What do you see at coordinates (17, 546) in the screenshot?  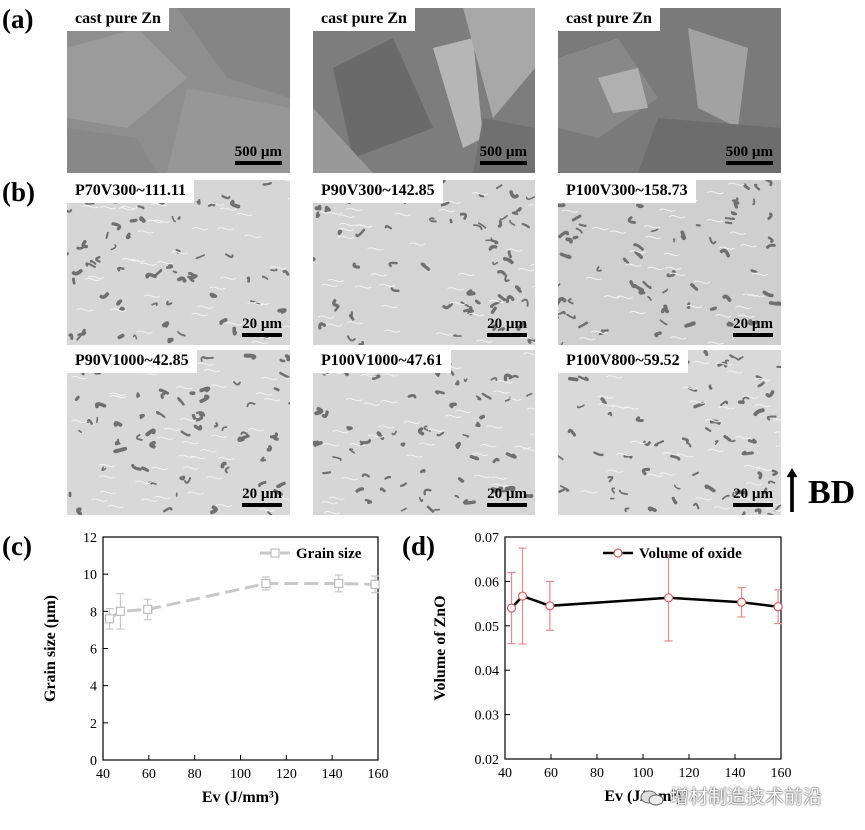 I see `panel-label-c: (c)` at bounding box center [17, 546].